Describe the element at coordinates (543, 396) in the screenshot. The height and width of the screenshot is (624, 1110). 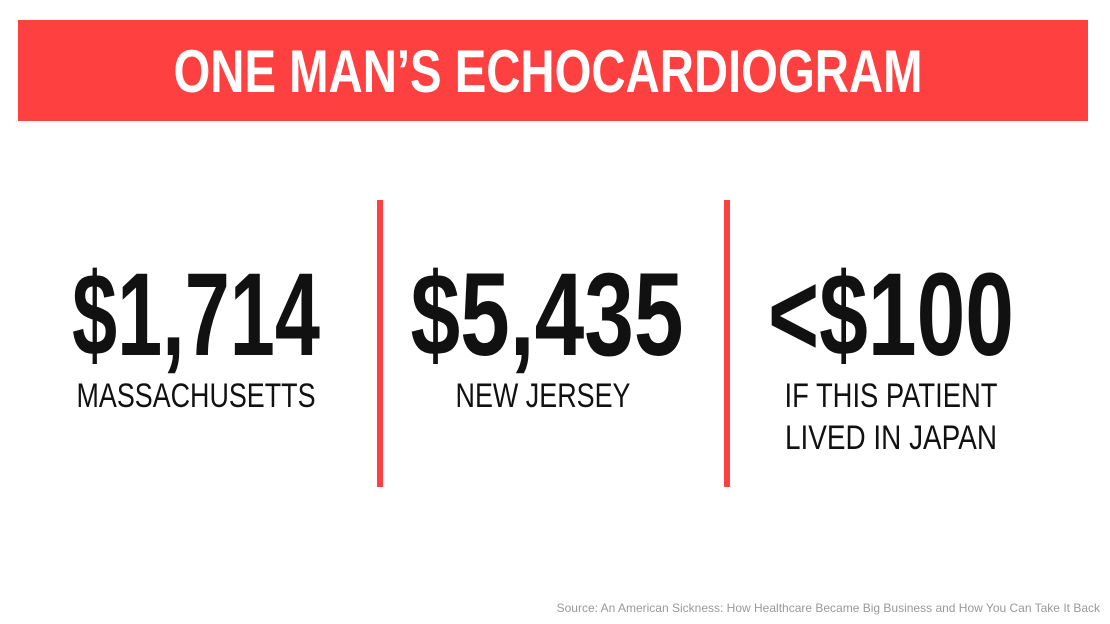
I see `stat-label: NEW JERSEY` at that location.